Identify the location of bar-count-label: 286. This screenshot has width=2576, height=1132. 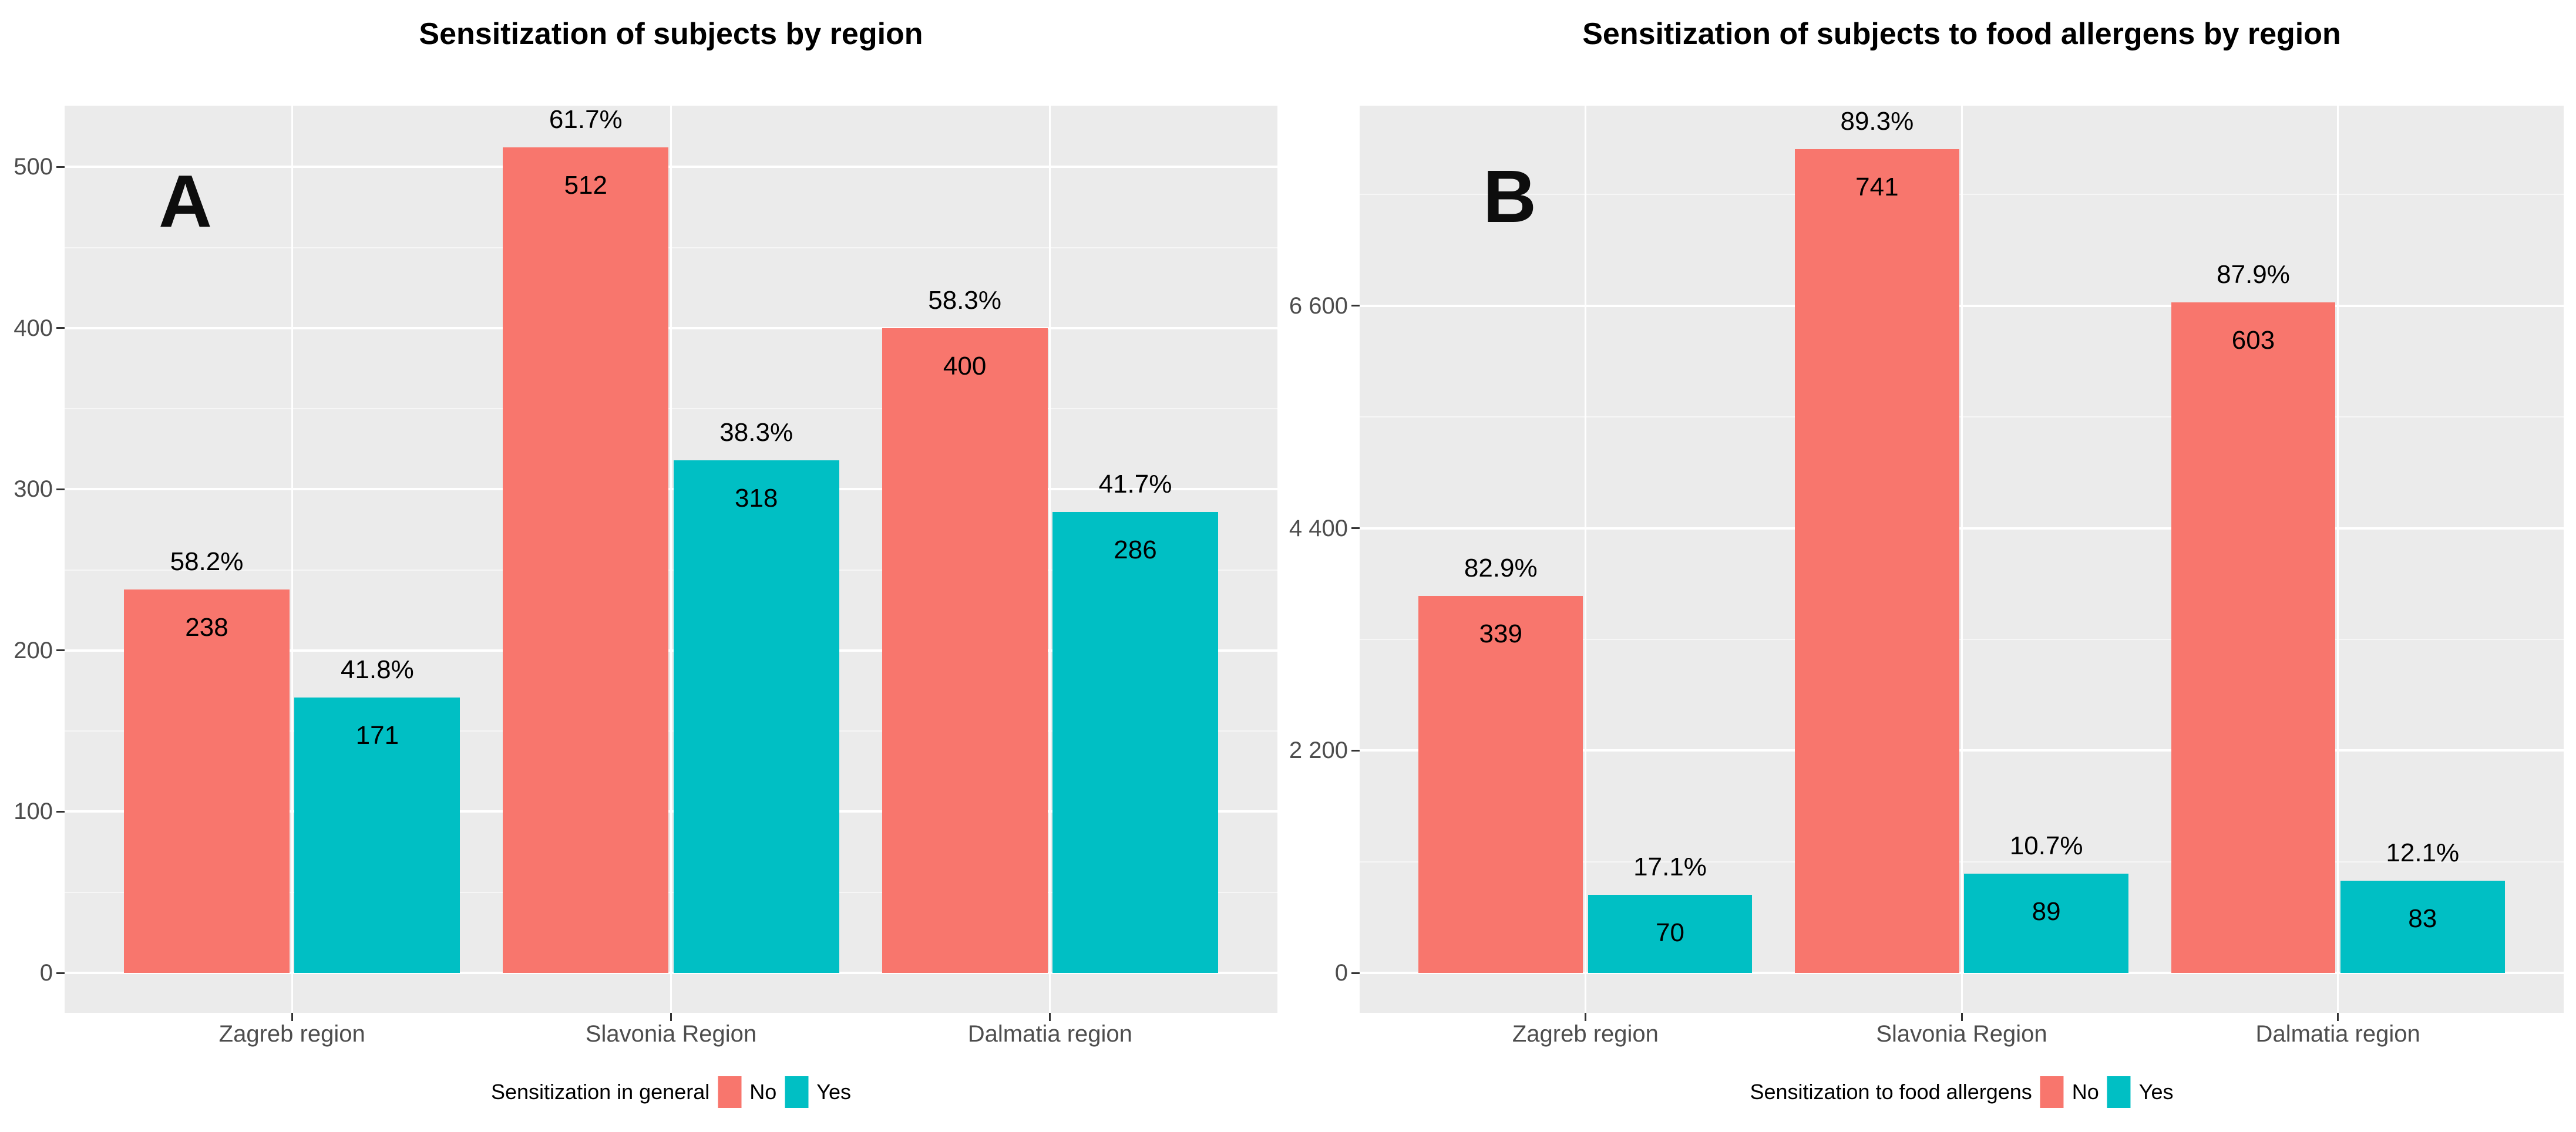
(1135, 549).